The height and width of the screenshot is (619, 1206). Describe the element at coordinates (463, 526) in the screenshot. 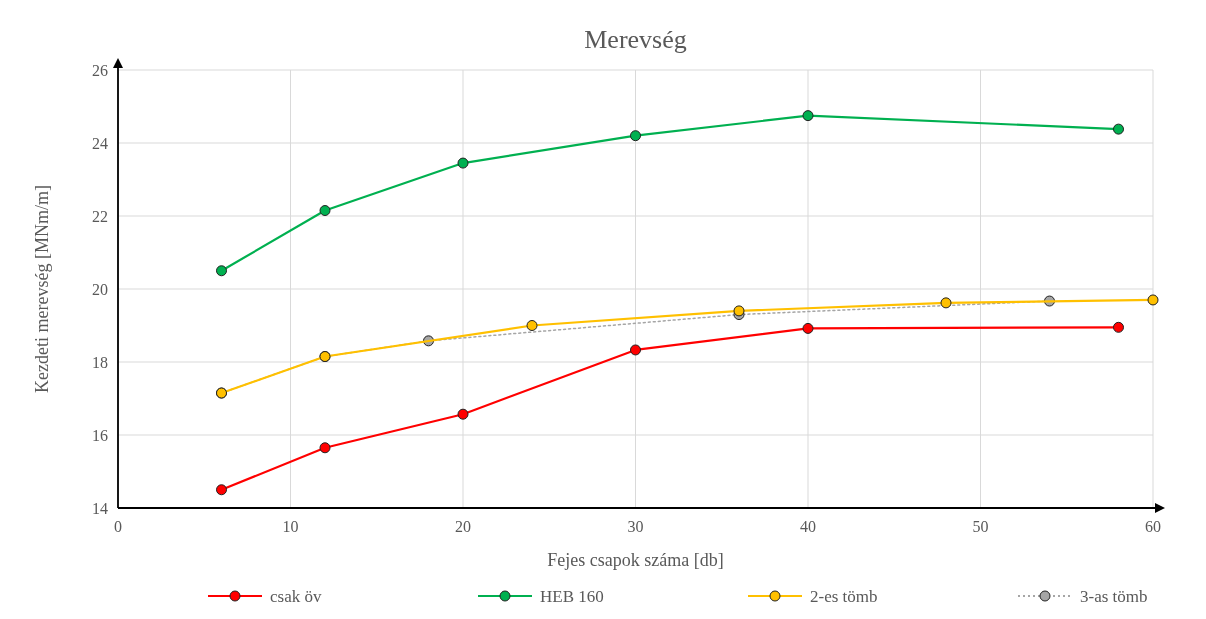

I see `x-tick-label: 20` at that location.